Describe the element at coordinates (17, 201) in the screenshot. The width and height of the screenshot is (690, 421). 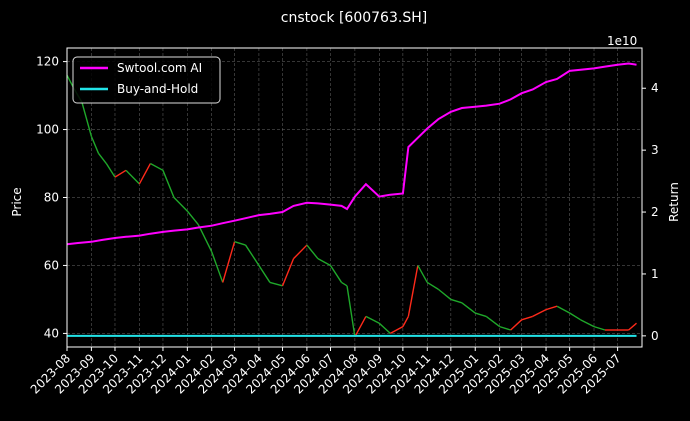
I see `y-axis-title: Price` at that location.